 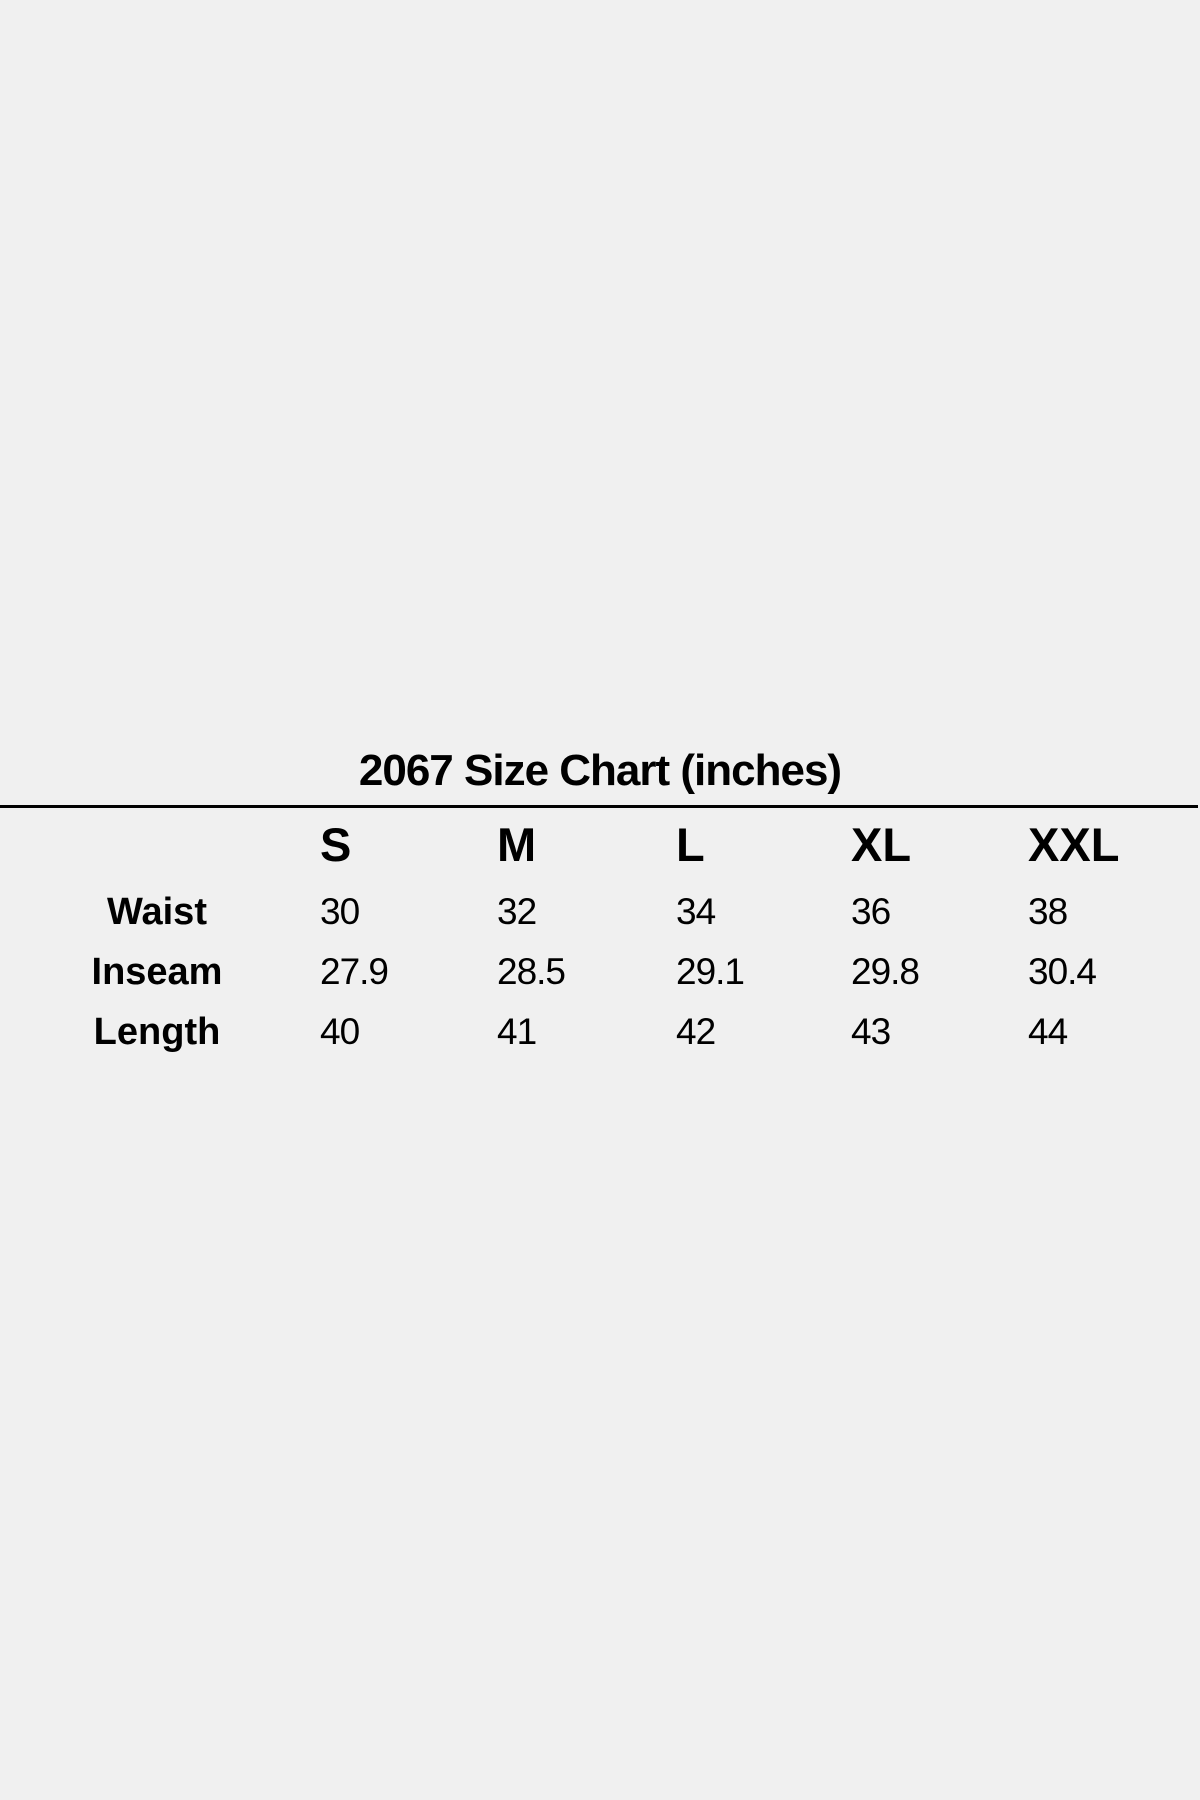 What do you see at coordinates (340, 911) in the screenshot?
I see `table-cell: 30` at bounding box center [340, 911].